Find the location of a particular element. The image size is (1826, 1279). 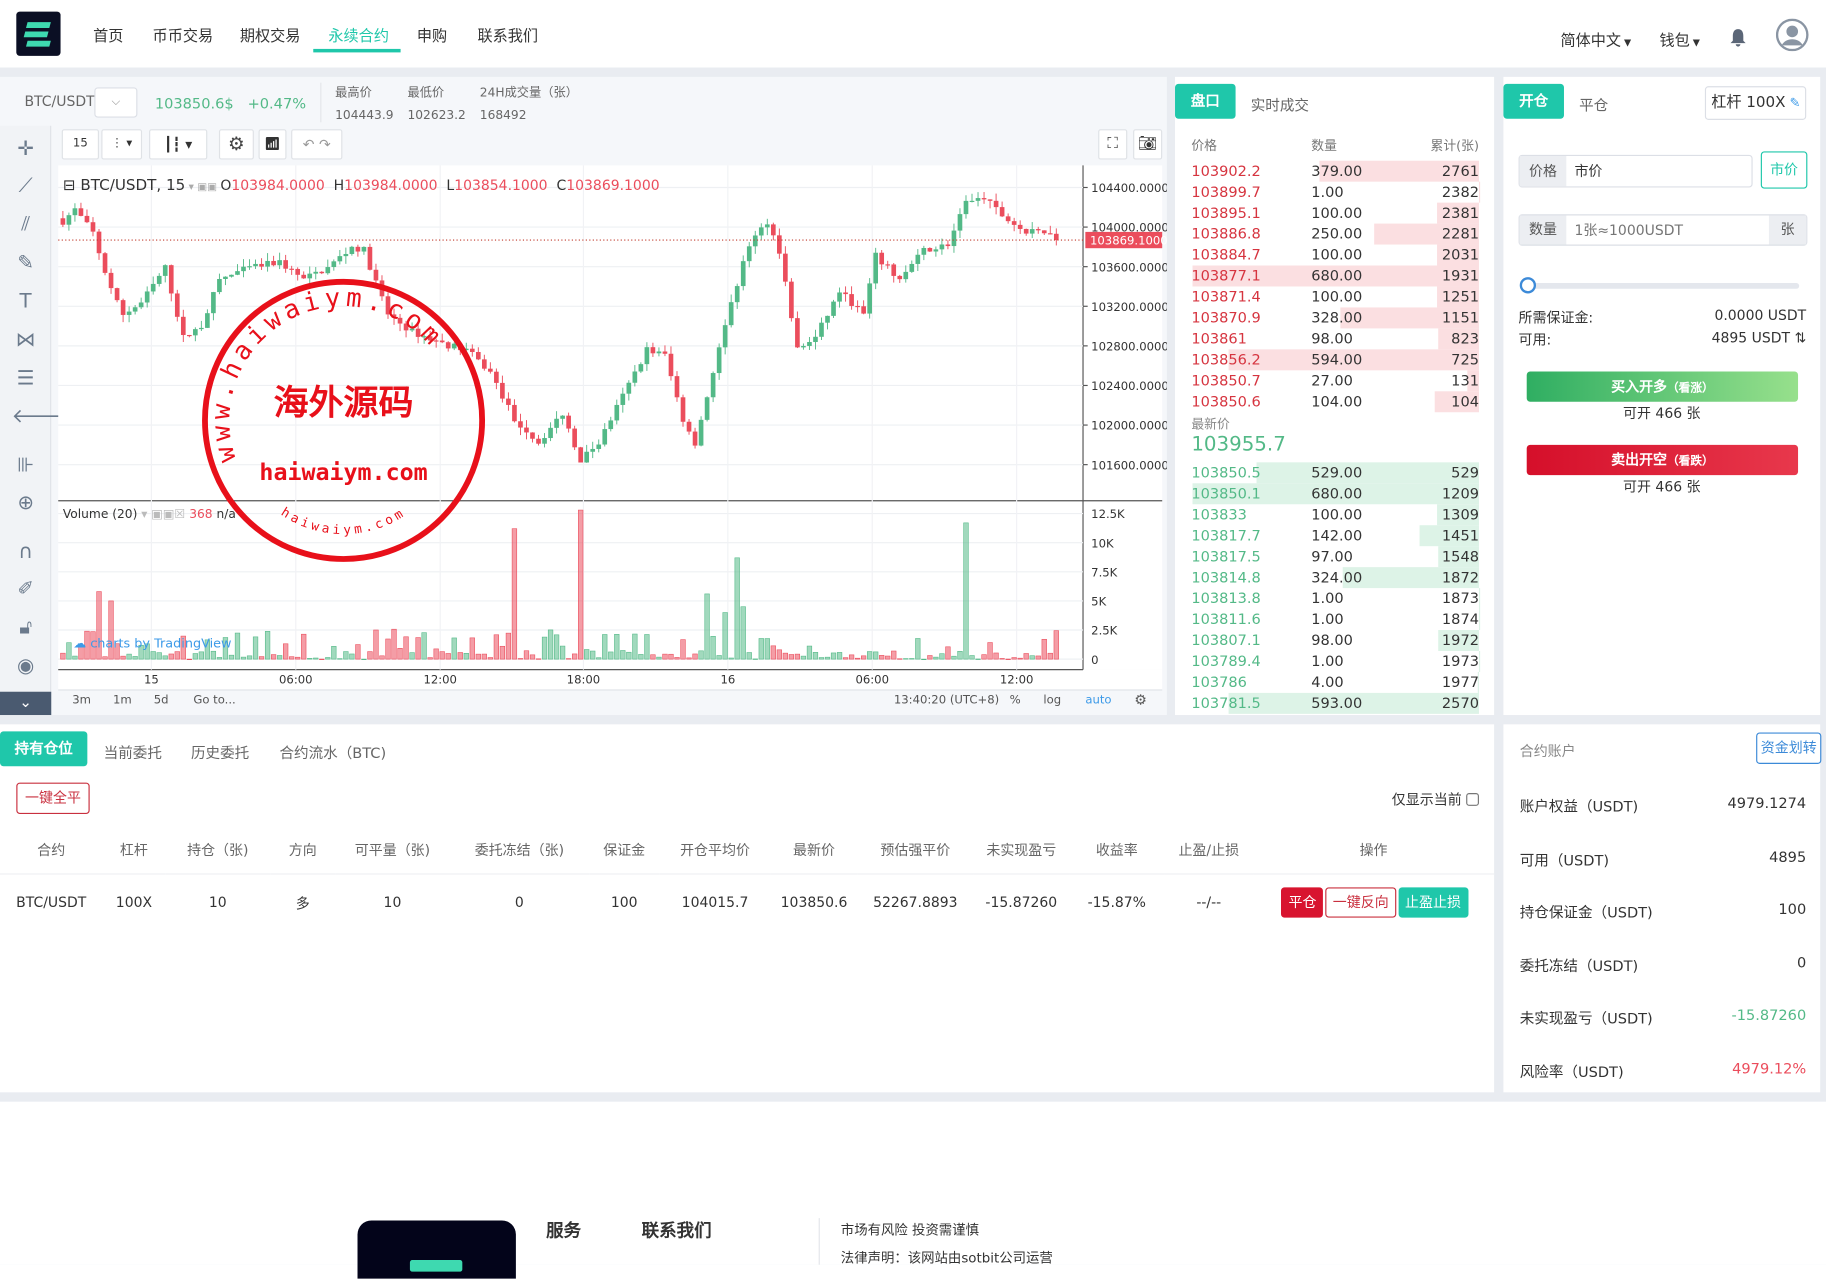

percent-toggle: % is located at coordinates (1015, 700).